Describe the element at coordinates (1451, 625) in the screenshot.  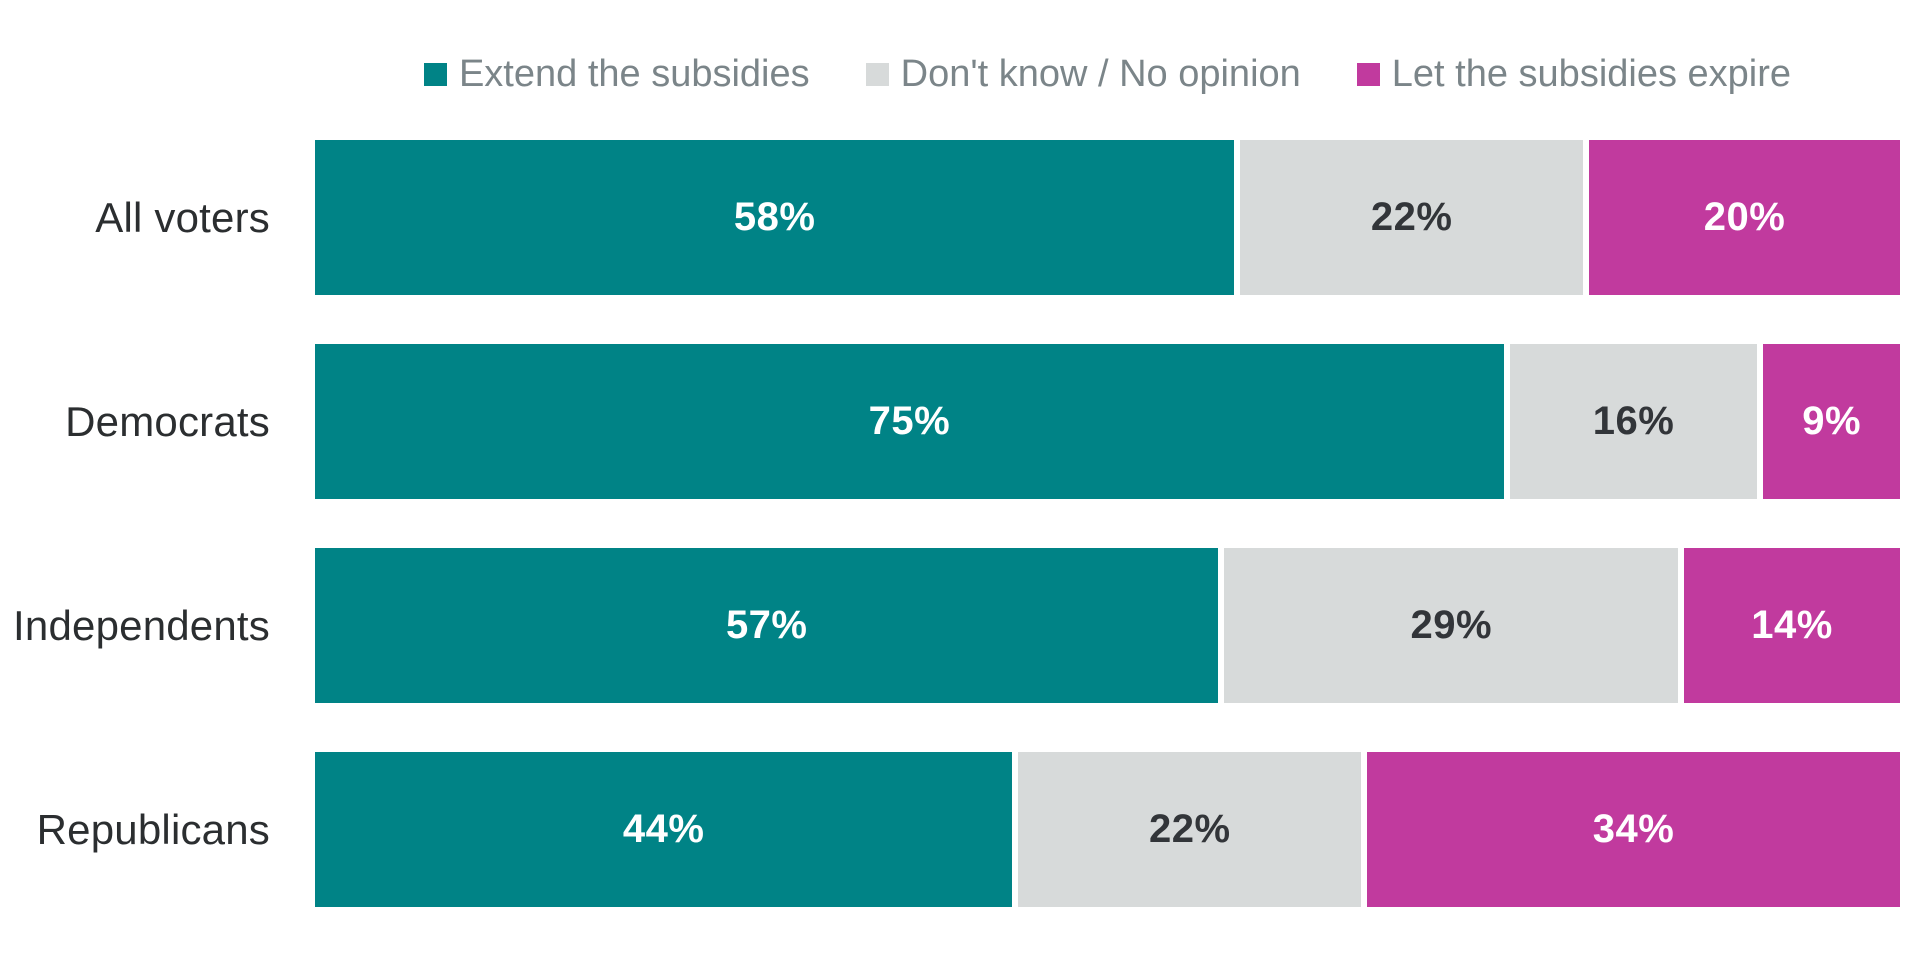
I see `bar-value-label: 29%` at that location.